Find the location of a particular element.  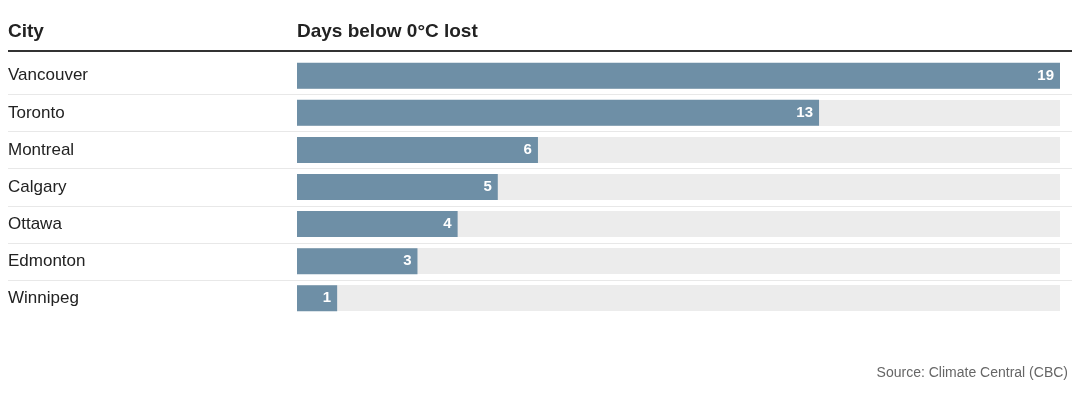

y-tick-label: Winnipeg is located at coordinates (43, 297).